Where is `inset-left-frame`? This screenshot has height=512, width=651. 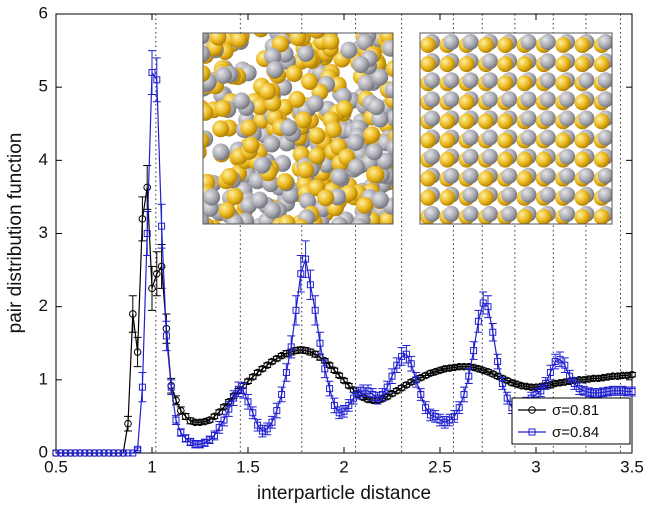
inset-left-frame is located at coordinates (298, 128).